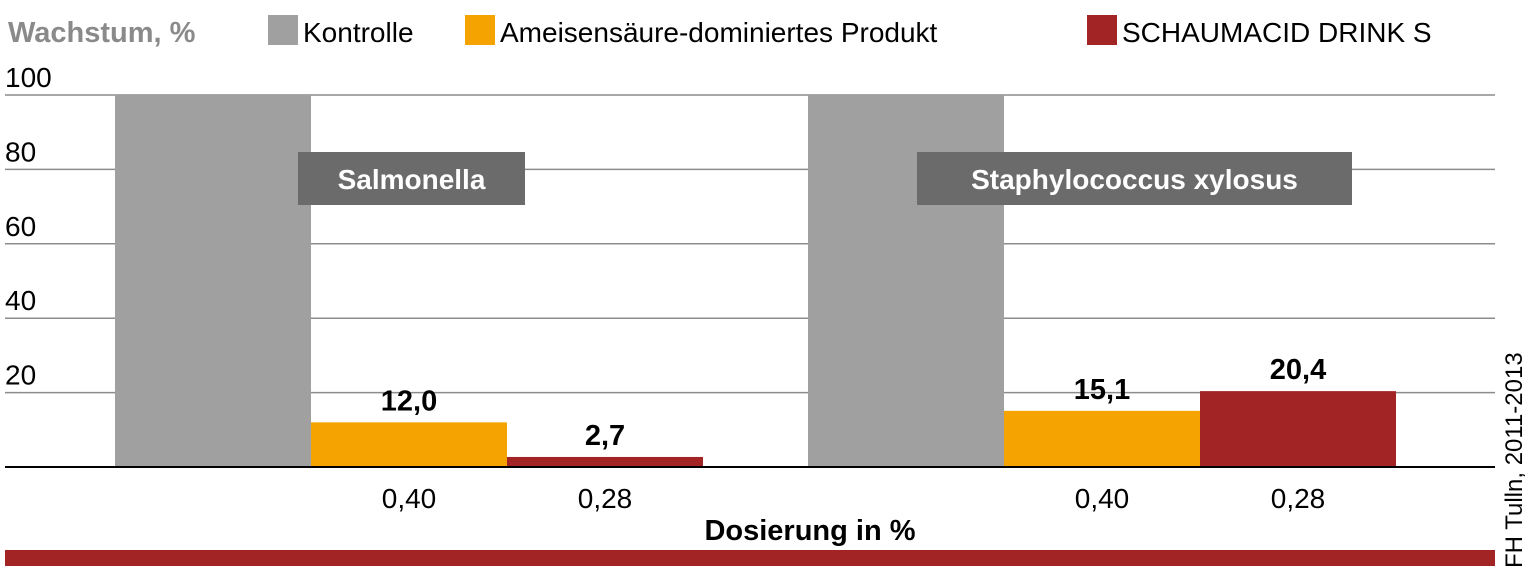  I want to click on y-axis-title: Wachstum, %, so click(102, 33).